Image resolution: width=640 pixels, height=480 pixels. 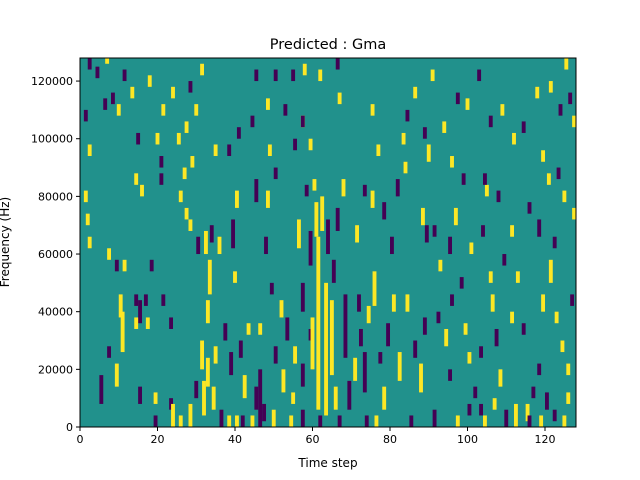 What do you see at coordinates (158, 439) in the screenshot?
I see `x-tick-label: 20` at bounding box center [158, 439].